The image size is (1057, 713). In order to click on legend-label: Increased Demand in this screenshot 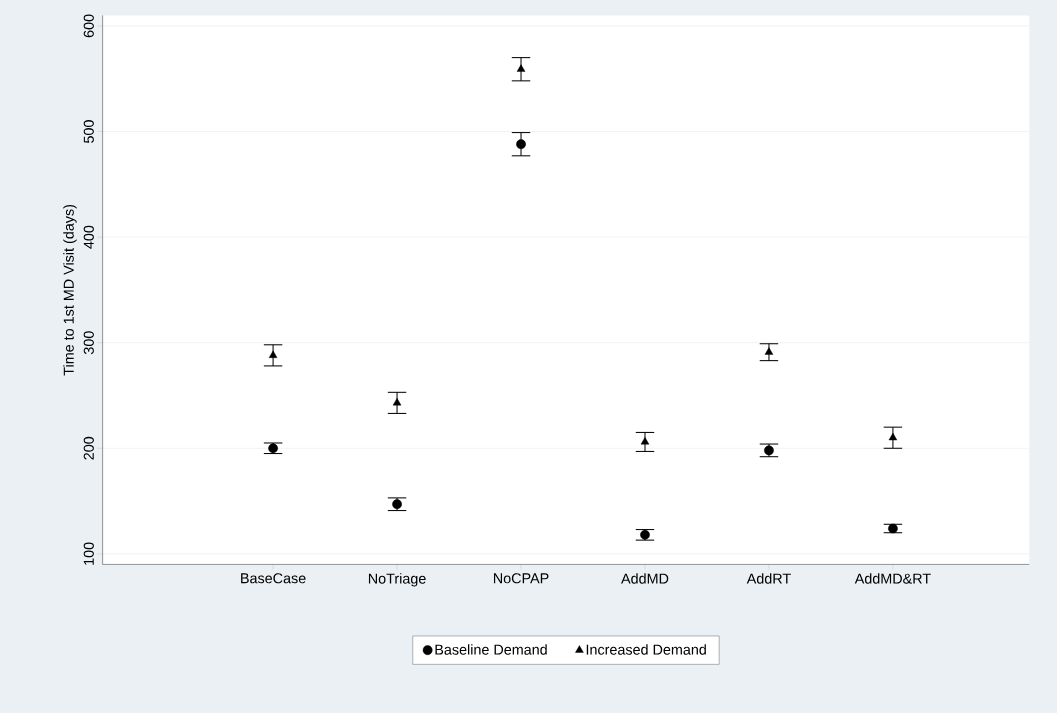, I will do `click(646, 649)`.